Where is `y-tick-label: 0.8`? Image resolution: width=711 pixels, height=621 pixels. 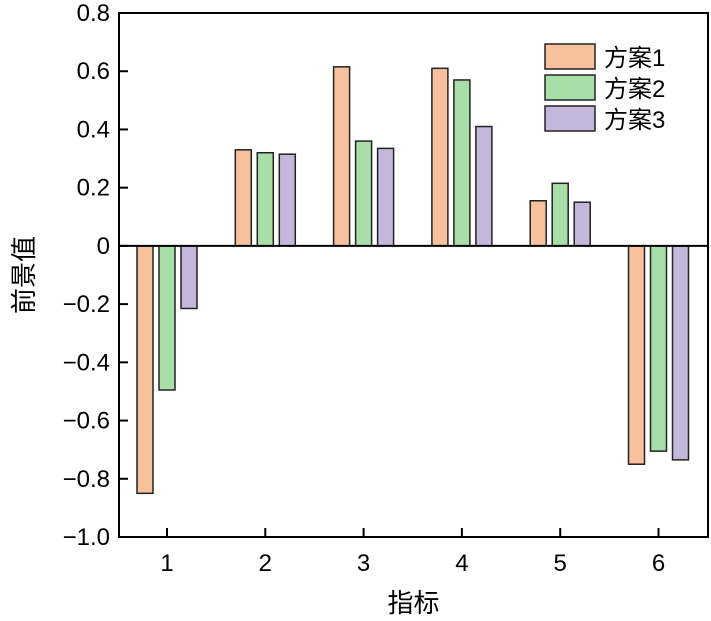
y-tick-label: 0.8 is located at coordinates (93, 13).